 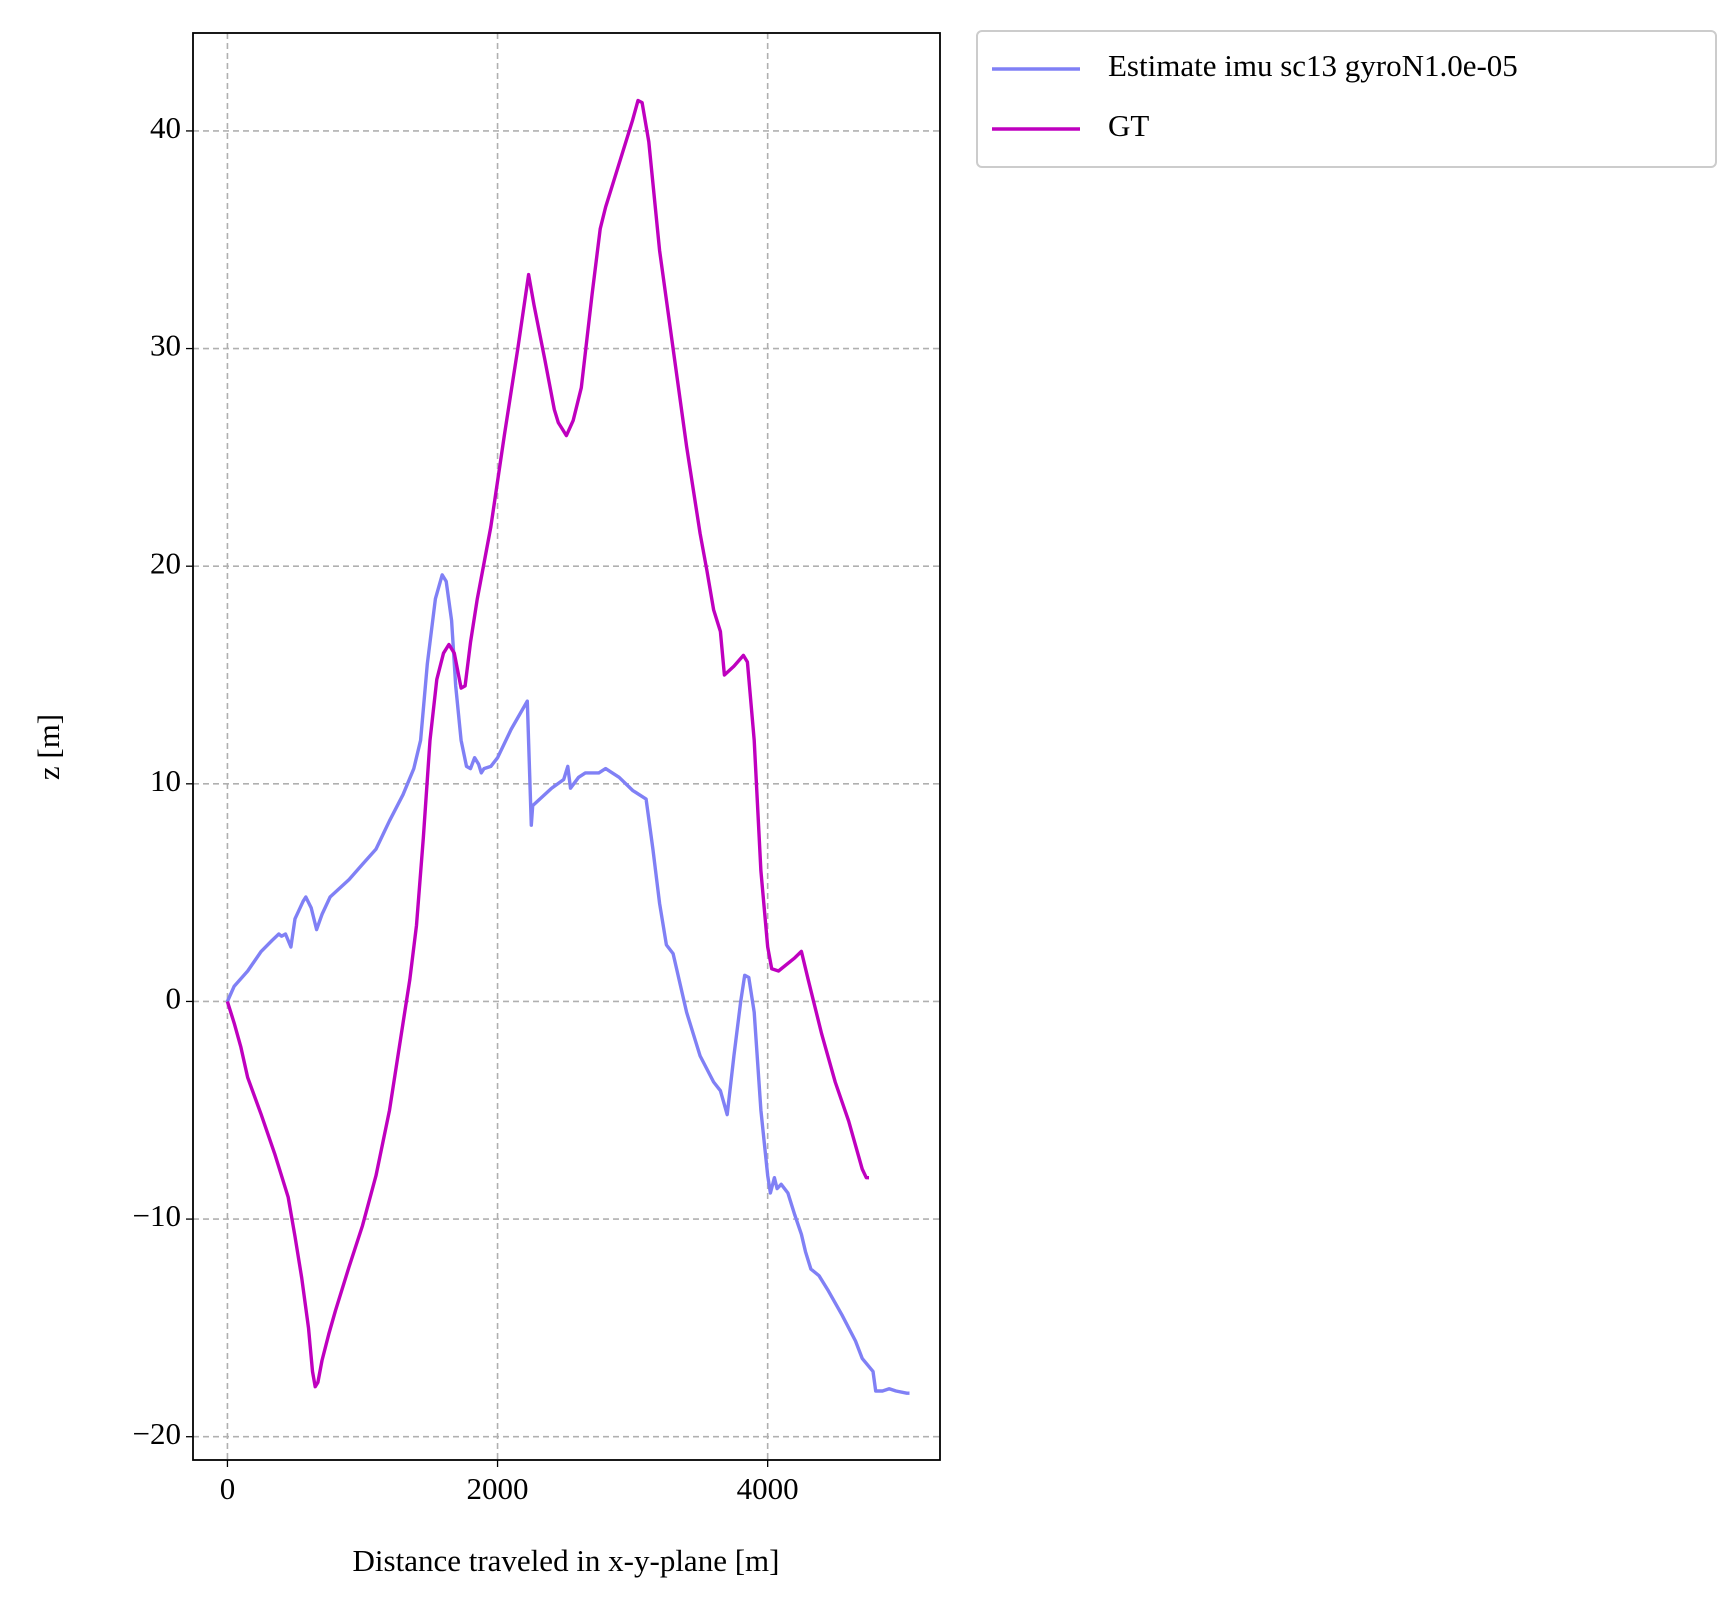 I want to click on legend-label: Estimate imu sc13 gyroN1.0e-05, so click(x=1313, y=65).